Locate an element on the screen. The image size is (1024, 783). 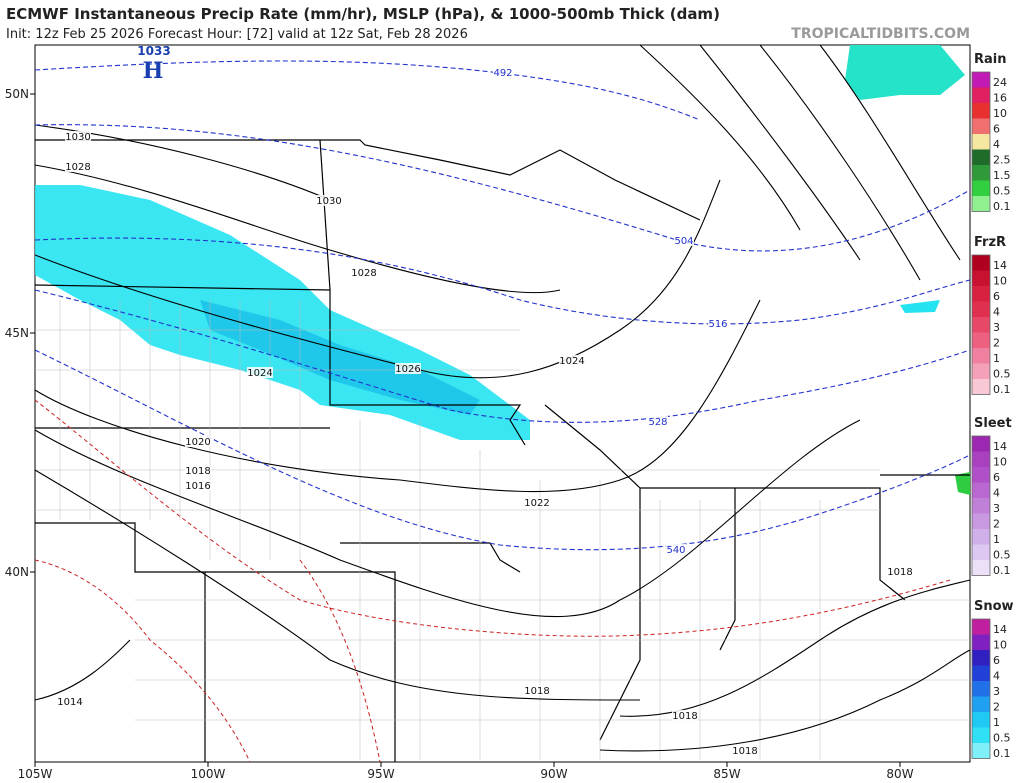
lat-label: 40N is located at coordinates (17, 572).